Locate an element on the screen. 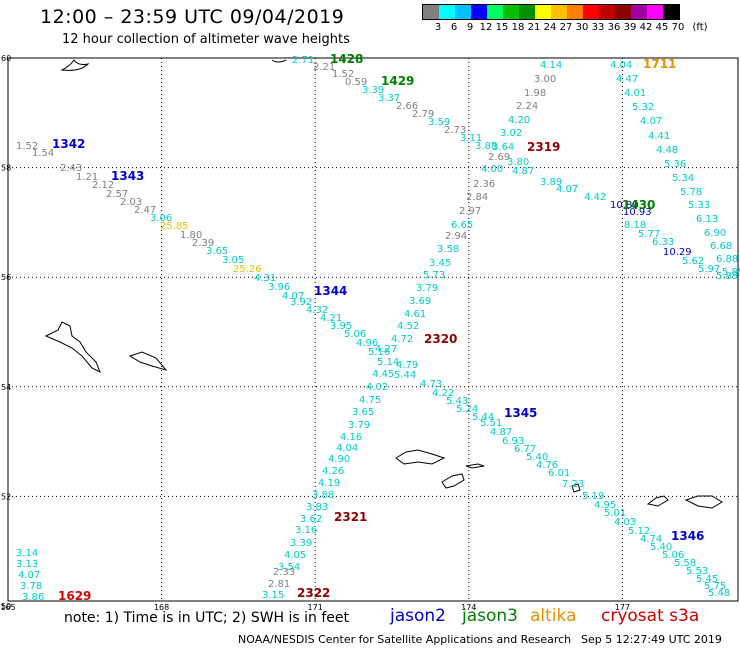  wave-height-value: 4.48 is located at coordinates (667, 150).